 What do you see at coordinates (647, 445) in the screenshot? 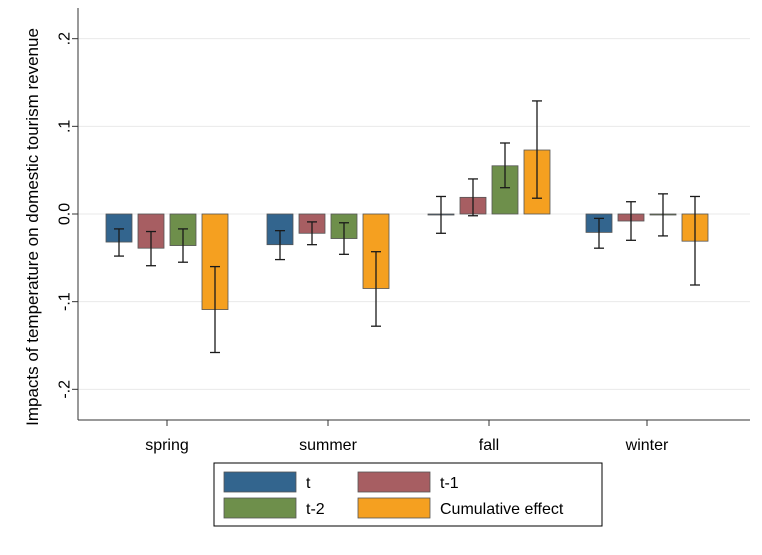
I see `x-category-label: winter` at bounding box center [647, 445].